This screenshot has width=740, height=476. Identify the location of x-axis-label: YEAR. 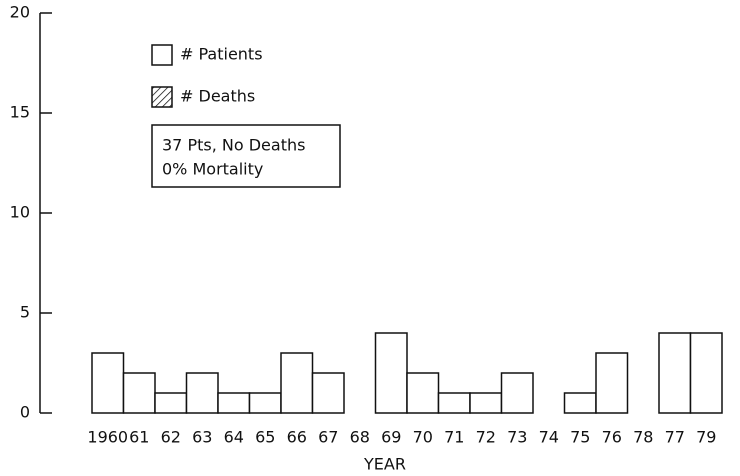
(384, 464).